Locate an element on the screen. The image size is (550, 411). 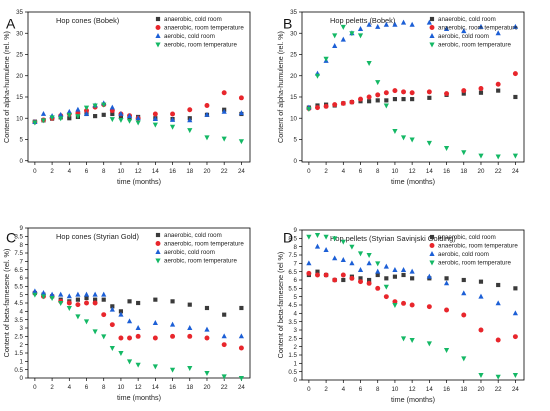
legend-label: anaerobic, cold room is located at coordinates (467, 19).